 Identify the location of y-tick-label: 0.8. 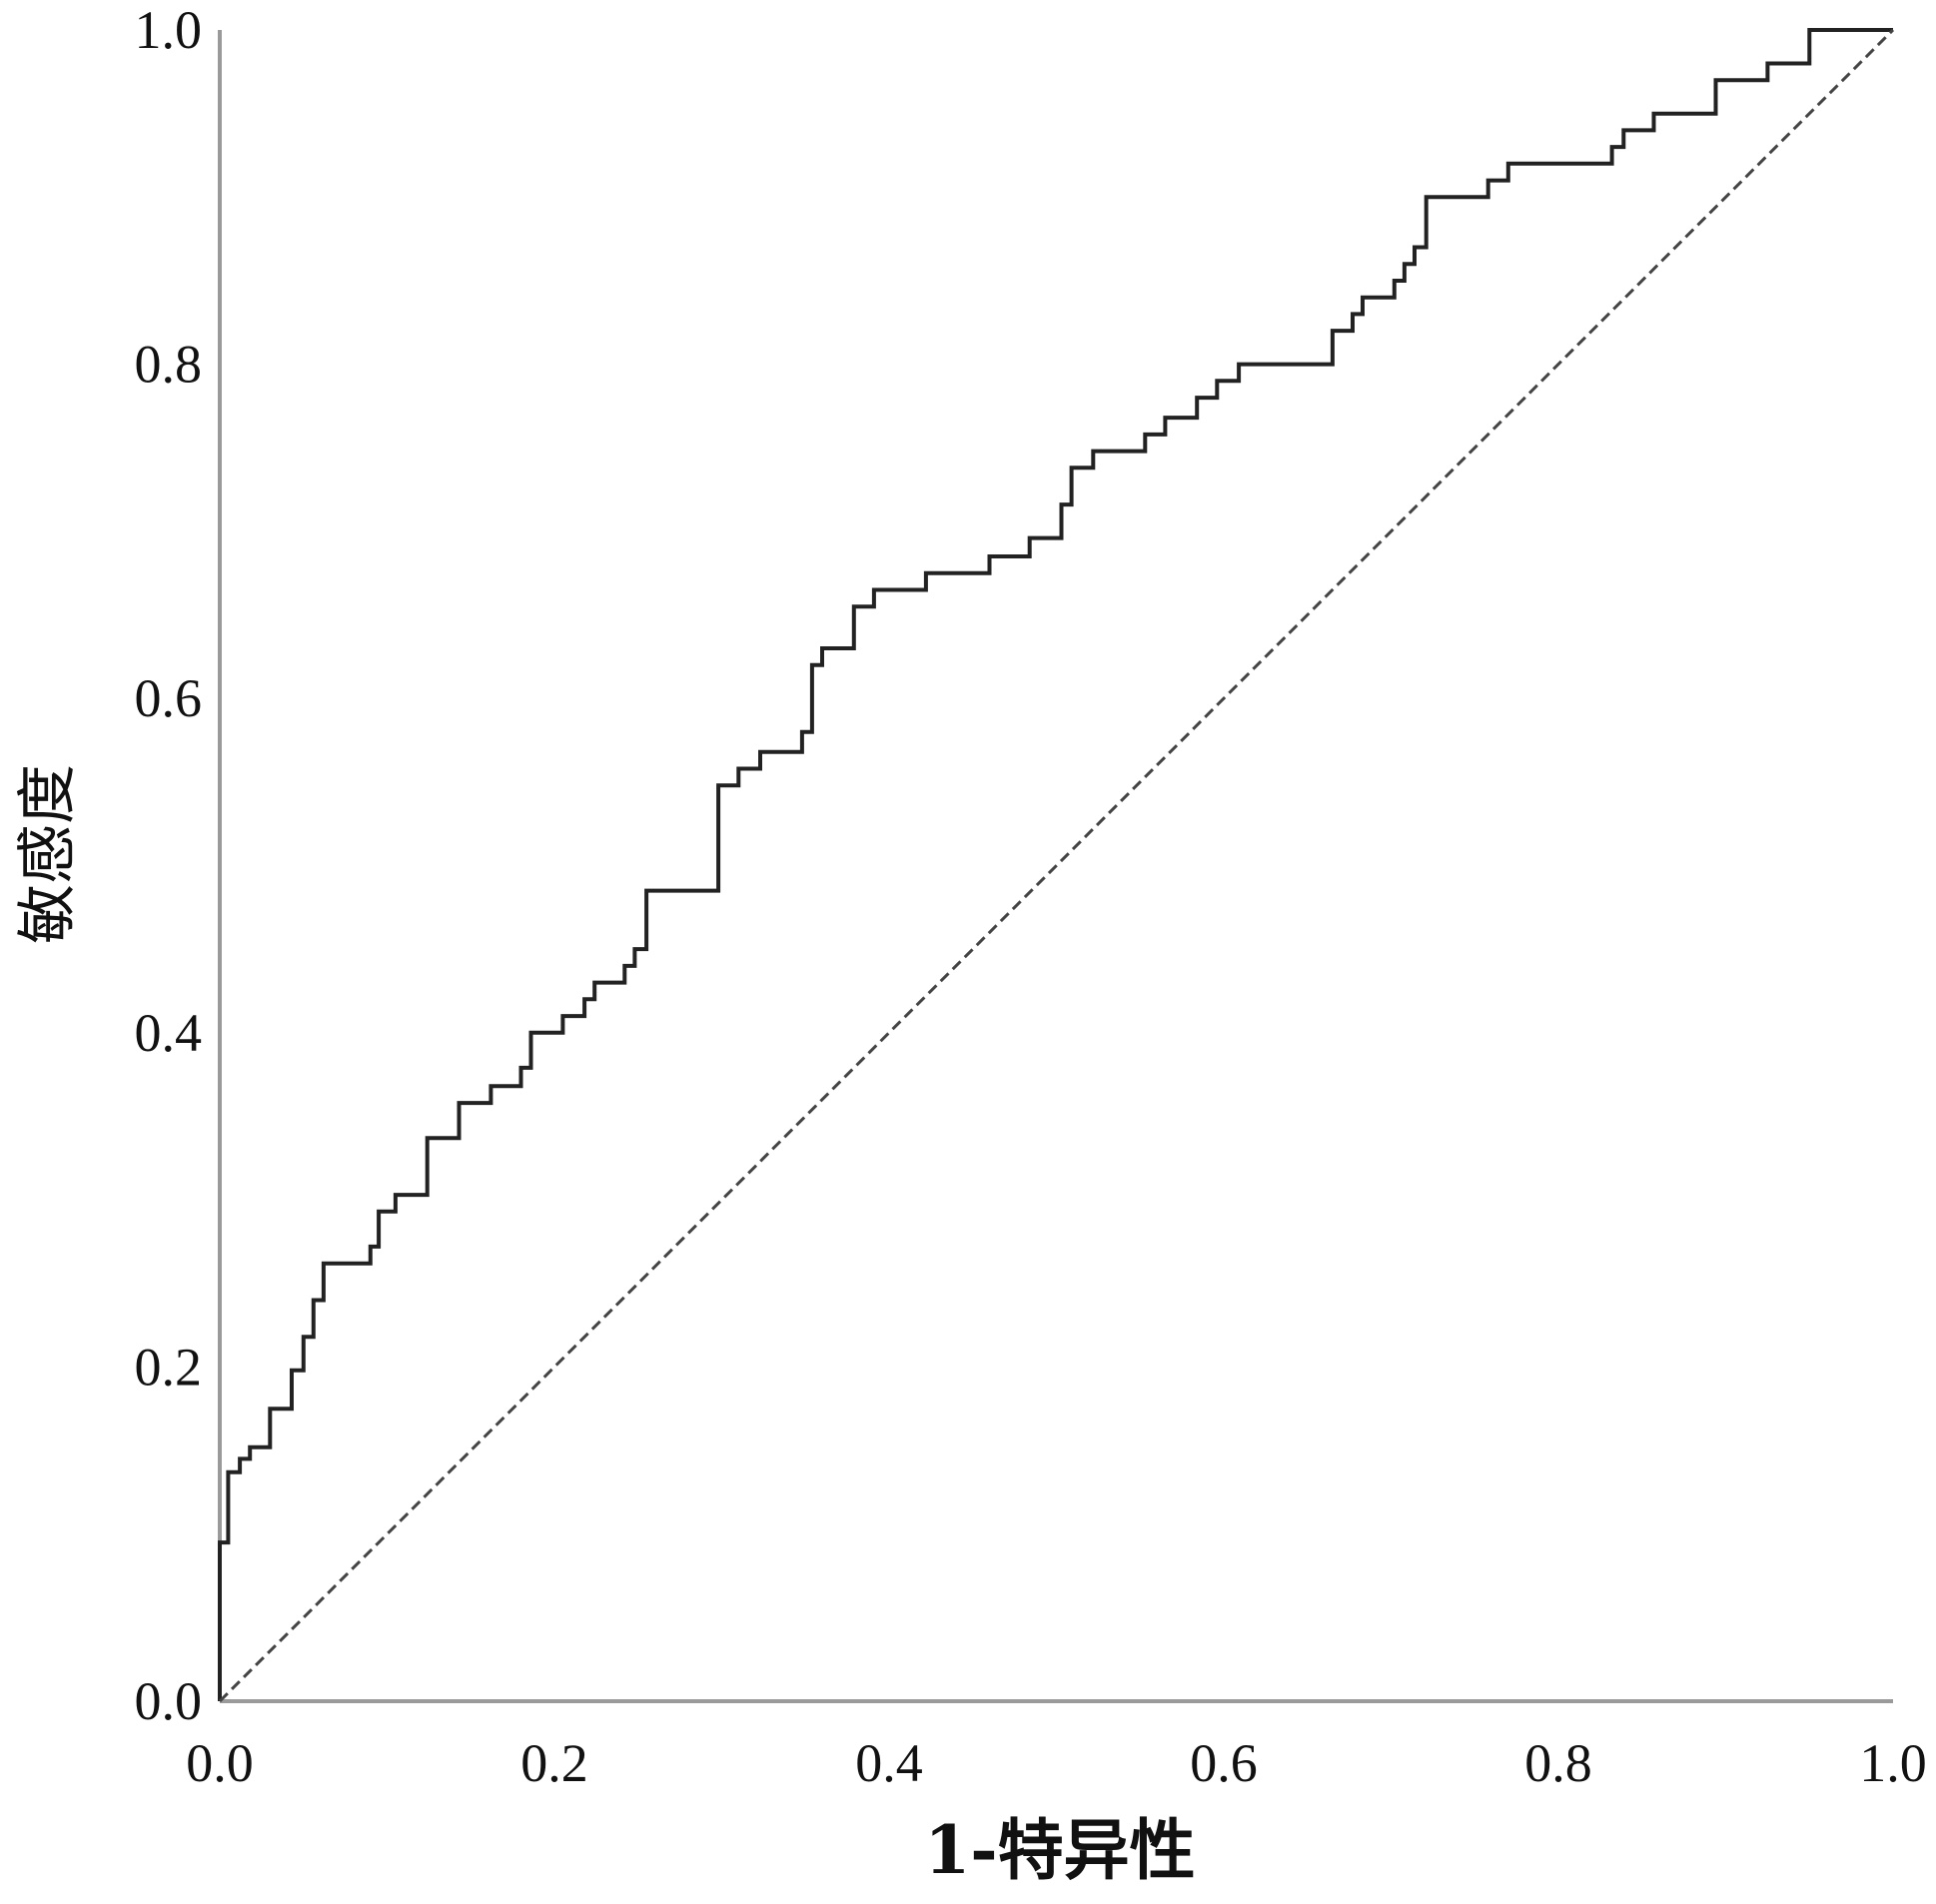
(169, 365).